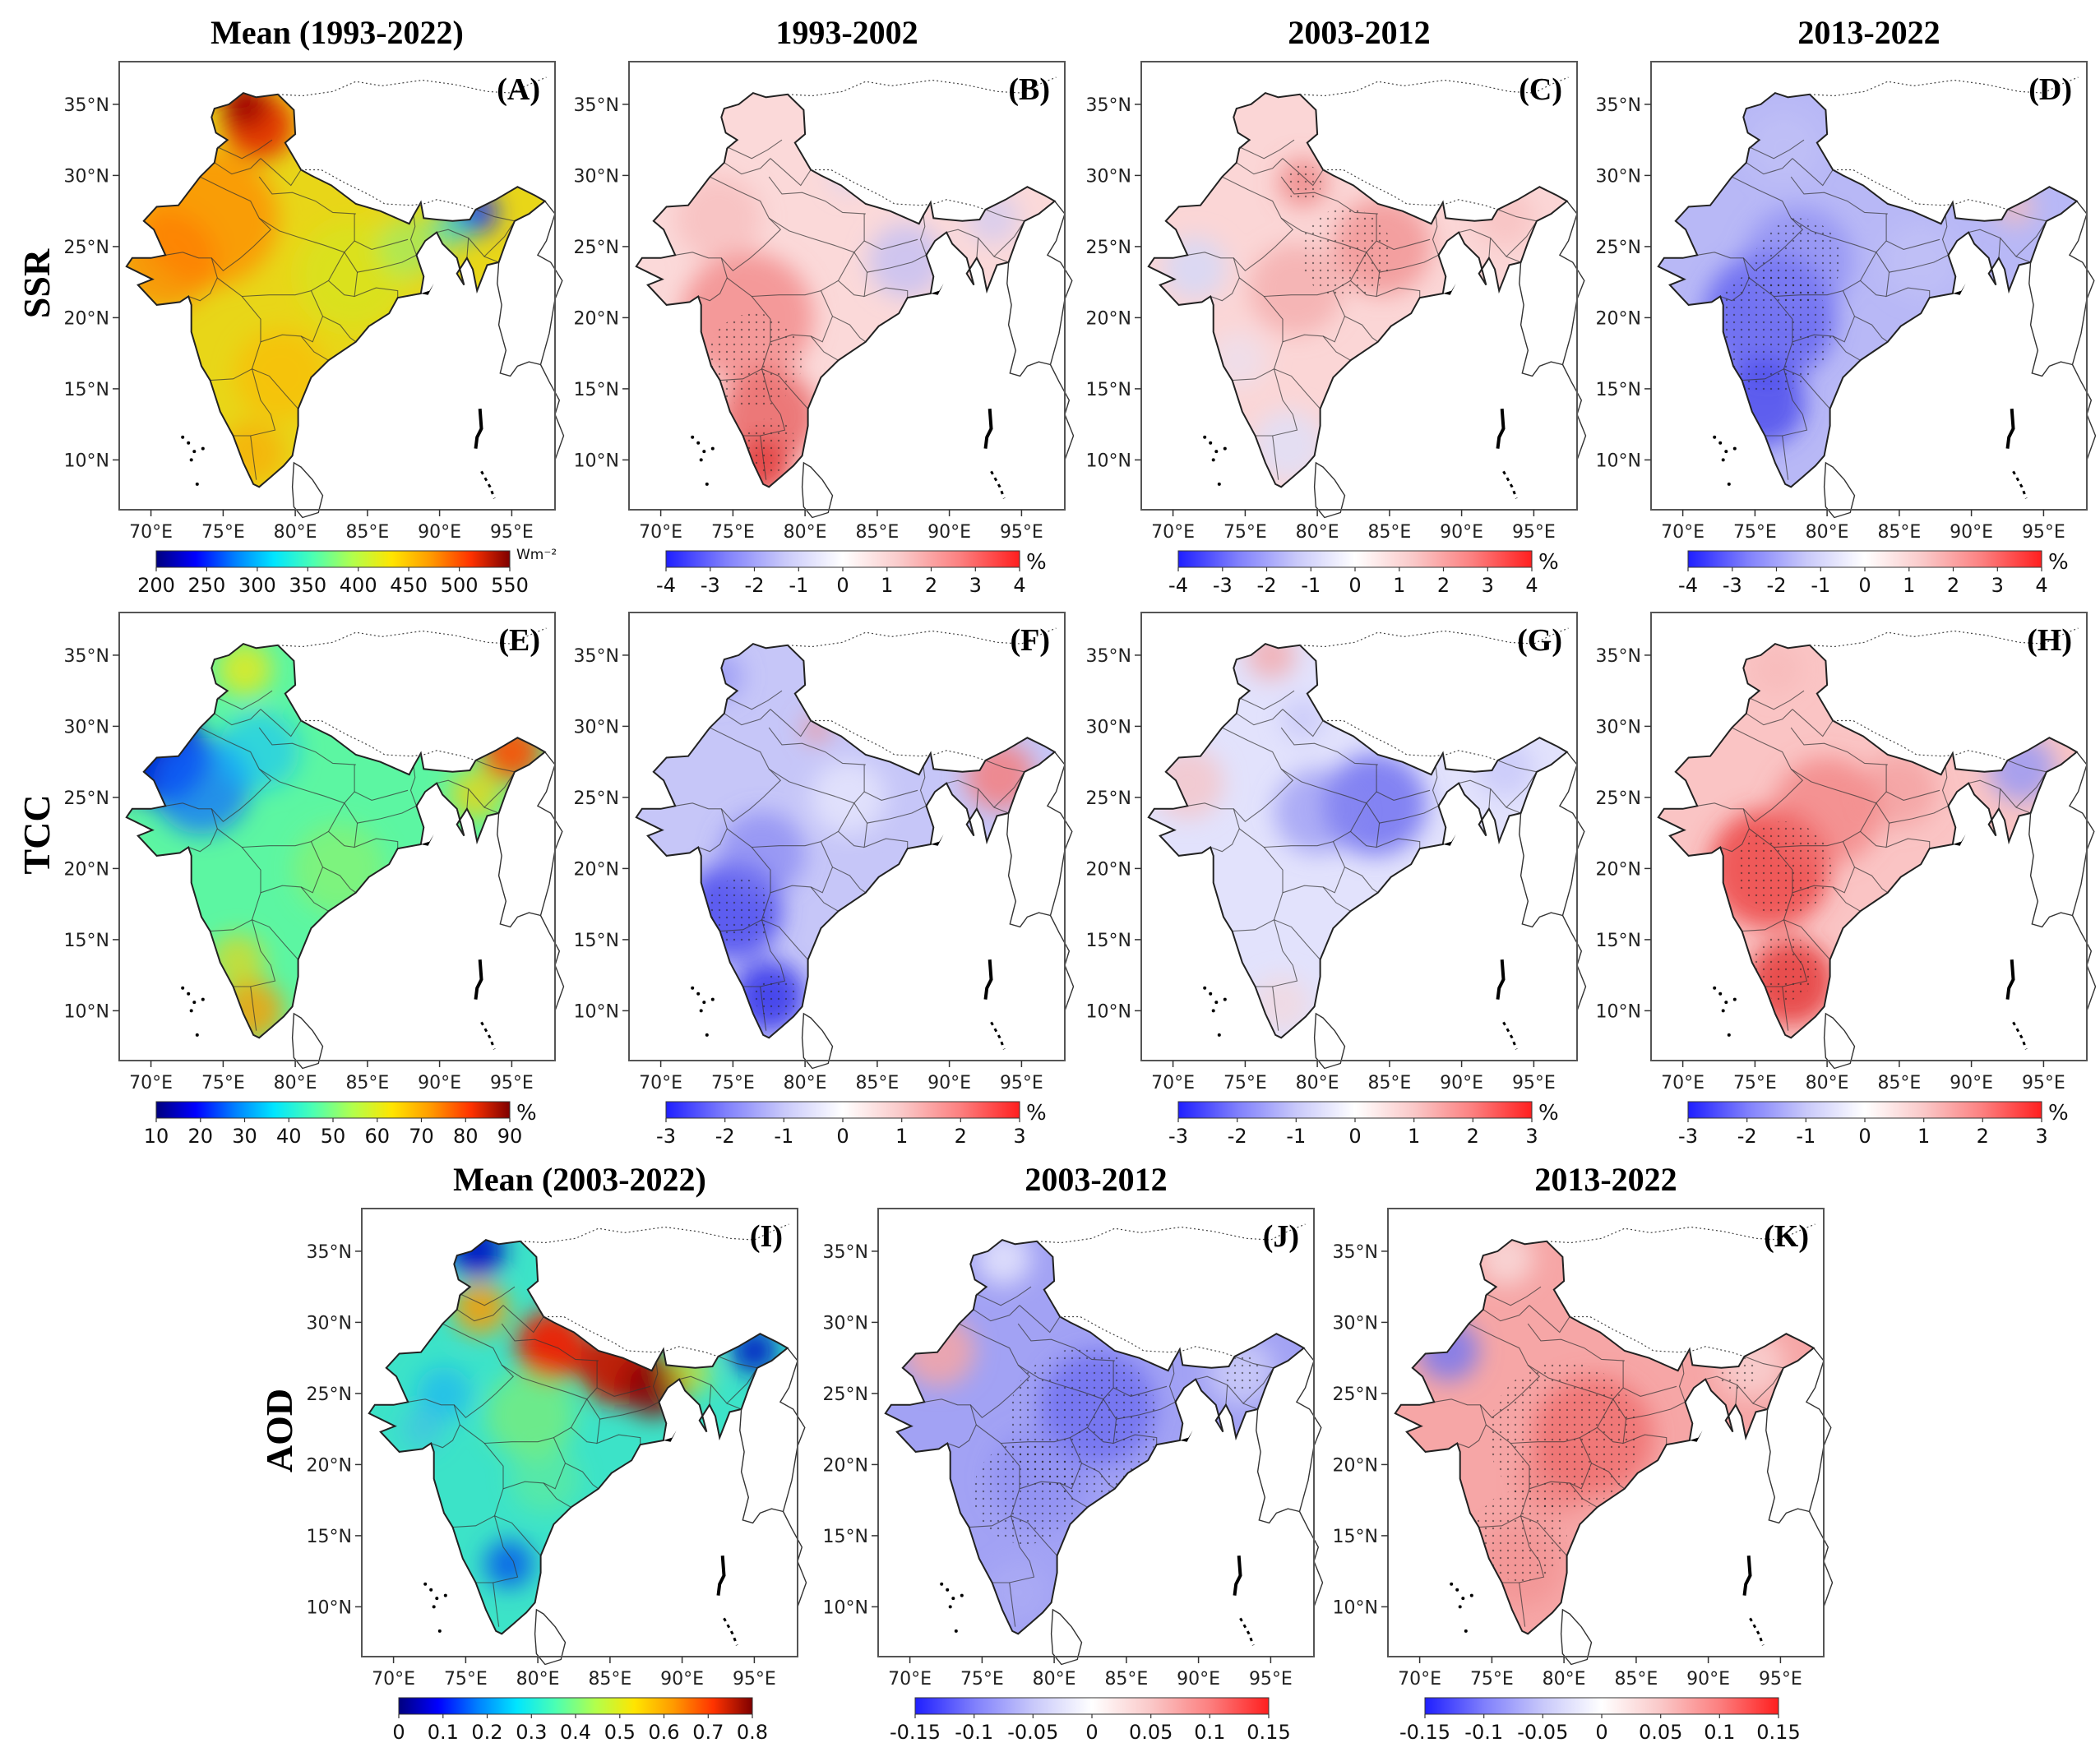 The height and width of the screenshot is (1752, 2100). What do you see at coordinates (409, 585) in the screenshot?
I see `colorbar-tick-label: 450` at bounding box center [409, 585].